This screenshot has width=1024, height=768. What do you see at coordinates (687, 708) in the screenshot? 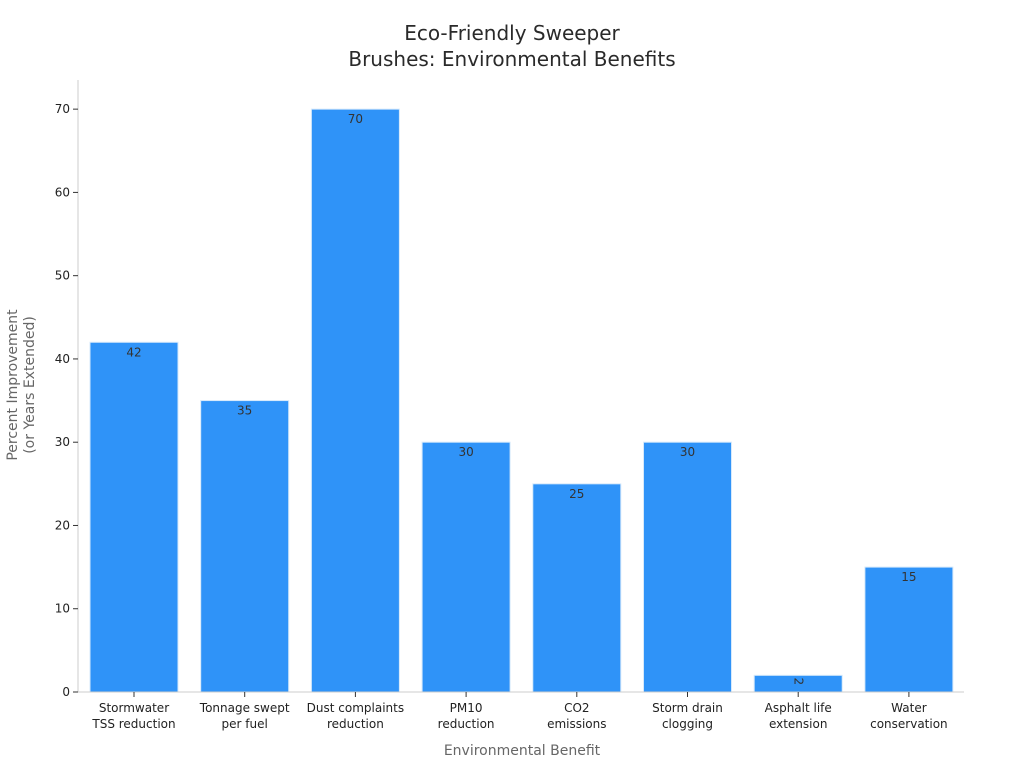
I see `x-category-label: Storm drain` at bounding box center [687, 708].